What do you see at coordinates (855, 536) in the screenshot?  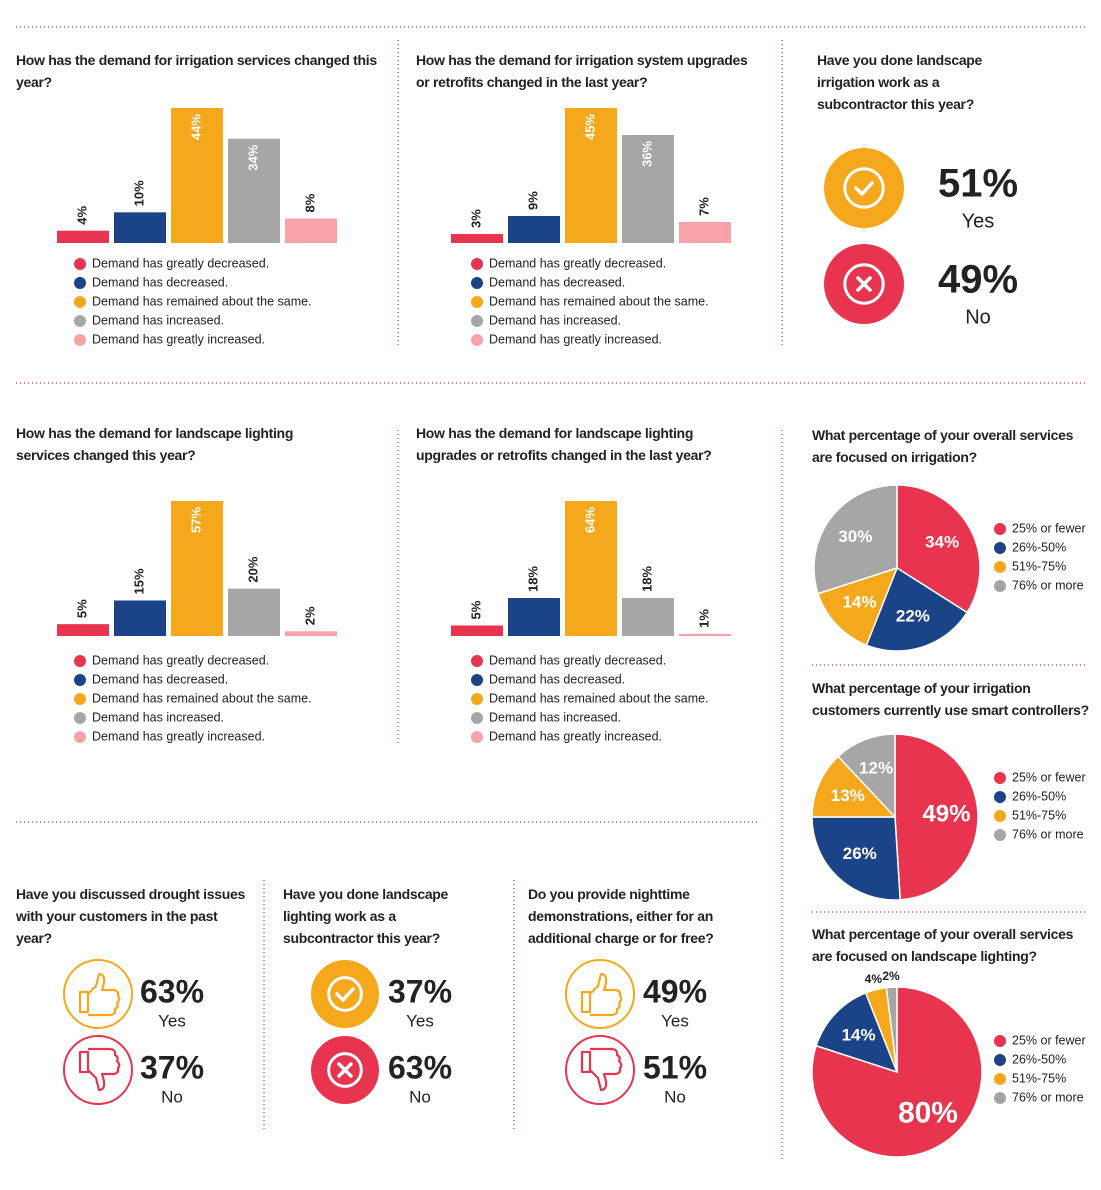 I see `value-label: 30%` at bounding box center [855, 536].